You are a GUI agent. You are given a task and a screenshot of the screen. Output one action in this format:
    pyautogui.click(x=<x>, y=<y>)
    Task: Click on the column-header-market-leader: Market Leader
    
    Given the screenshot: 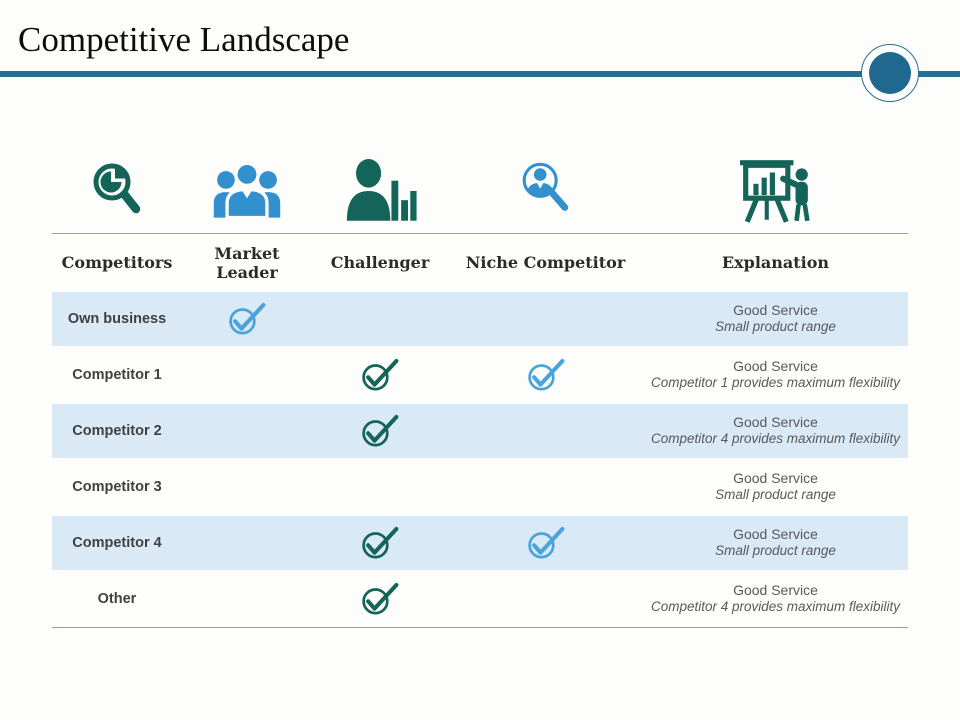 What is the action you would take?
    pyautogui.click(x=247, y=262)
    